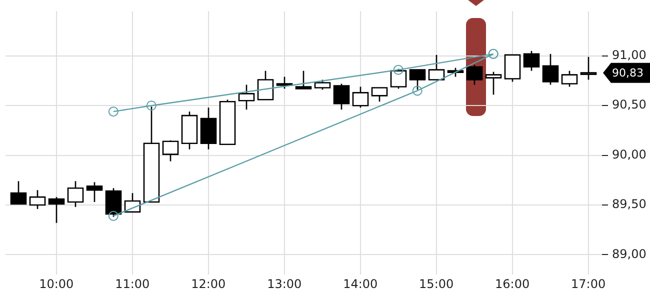 The height and width of the screenshot is (300, 650). I want to click on x-tick-label: 12:00, so click(208, 283).